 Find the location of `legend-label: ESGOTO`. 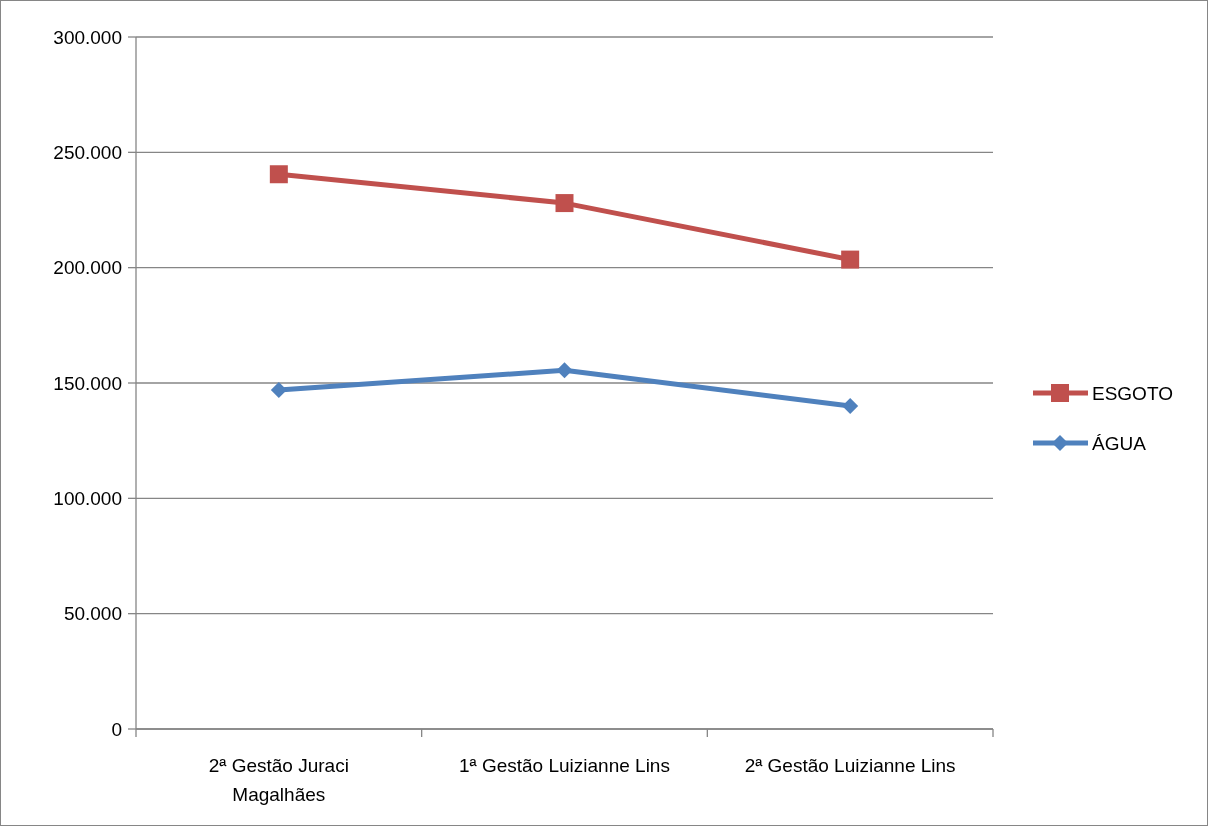

legend-label: ESGOTO is located at coordinates (1132, 393).